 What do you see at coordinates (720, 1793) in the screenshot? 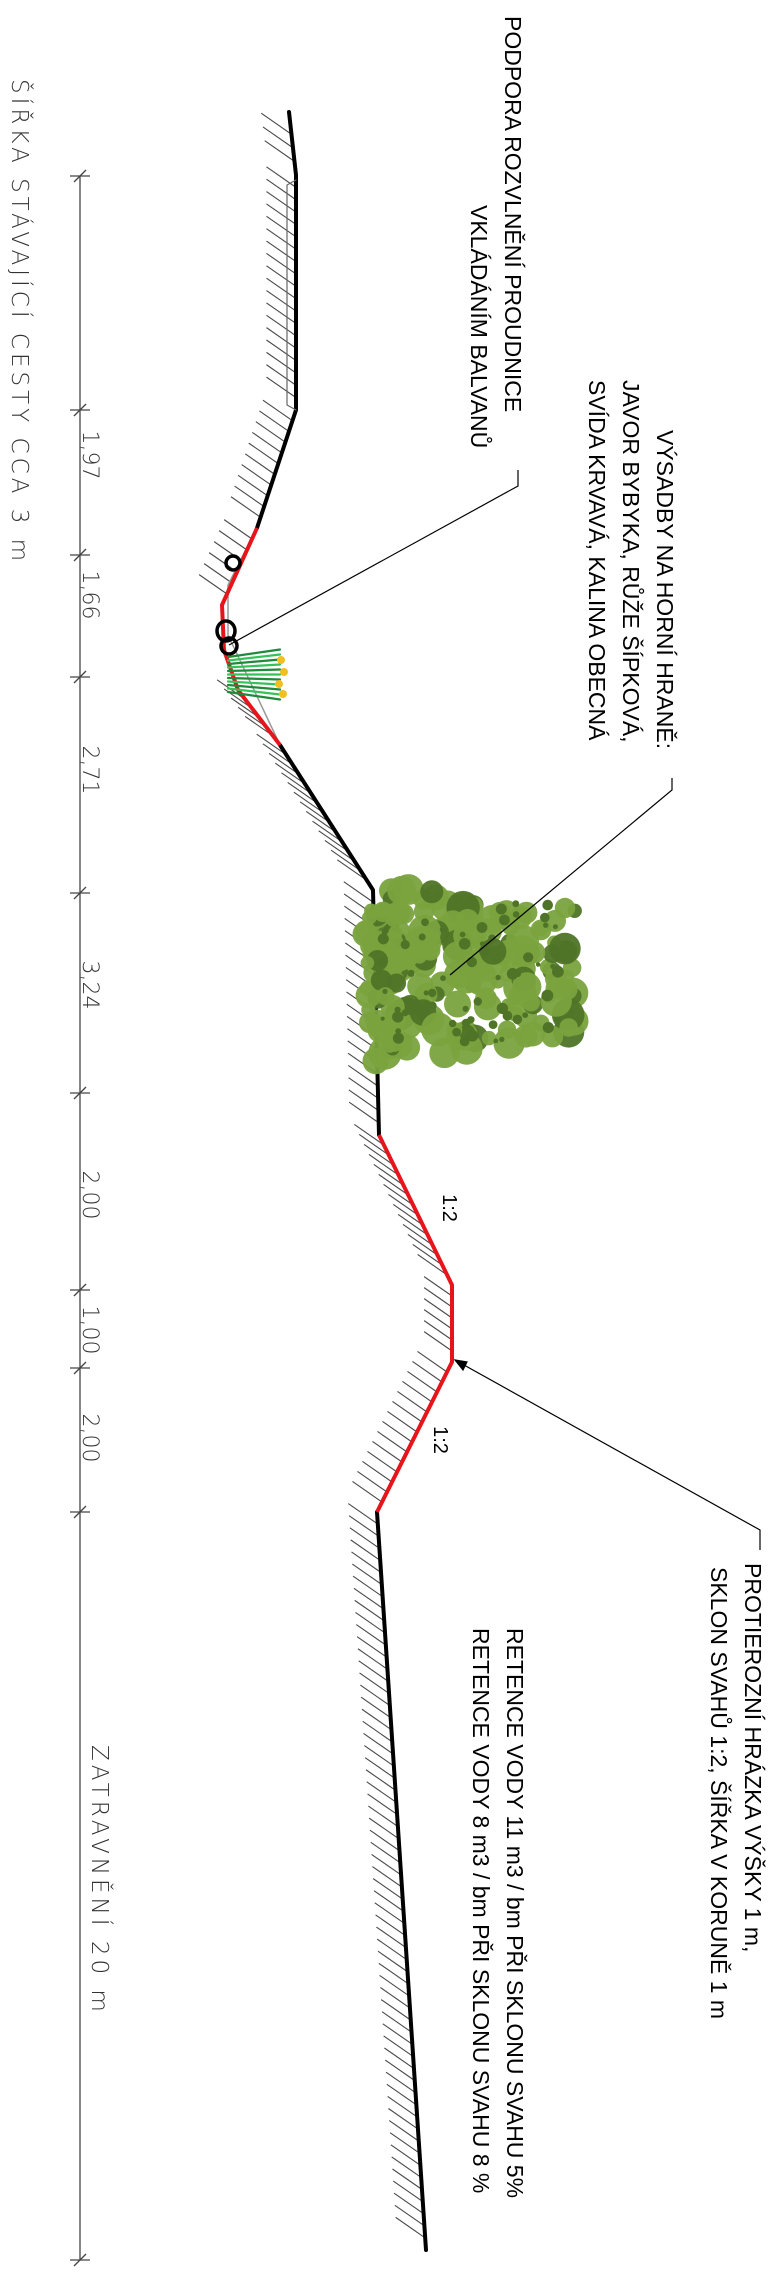
I see `annotation-berm-line2: SKLON SVAHŮ 1:2, ŠÍŘKA V KORUNĚ 1 m` at bounding box center [720, 1793].